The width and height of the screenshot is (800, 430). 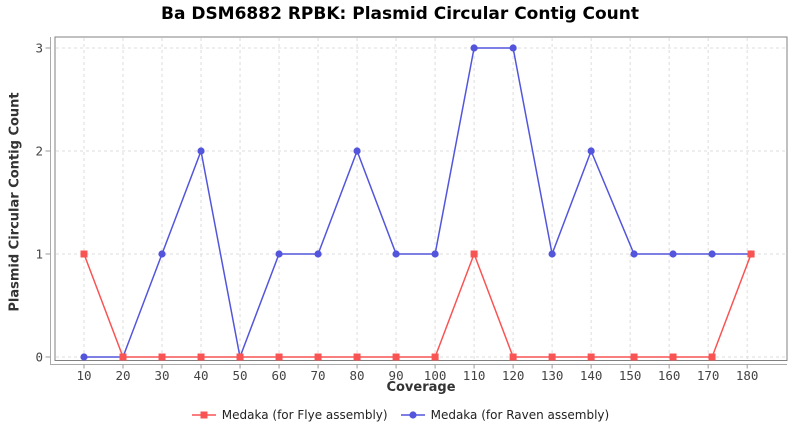 What do you see at coordinates (15, 202) in the screenshot?
I see `y-axis-label: Plasmid Circular Contig Count` at bounding box center [15, 202].